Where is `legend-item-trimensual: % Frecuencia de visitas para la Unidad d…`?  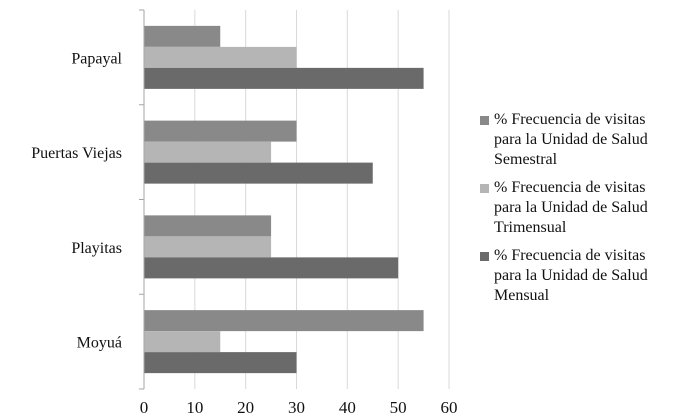 legend-item-trimensual: % Frecuencia de visitas para la Unidad d… is located at coordinates (586, 208).